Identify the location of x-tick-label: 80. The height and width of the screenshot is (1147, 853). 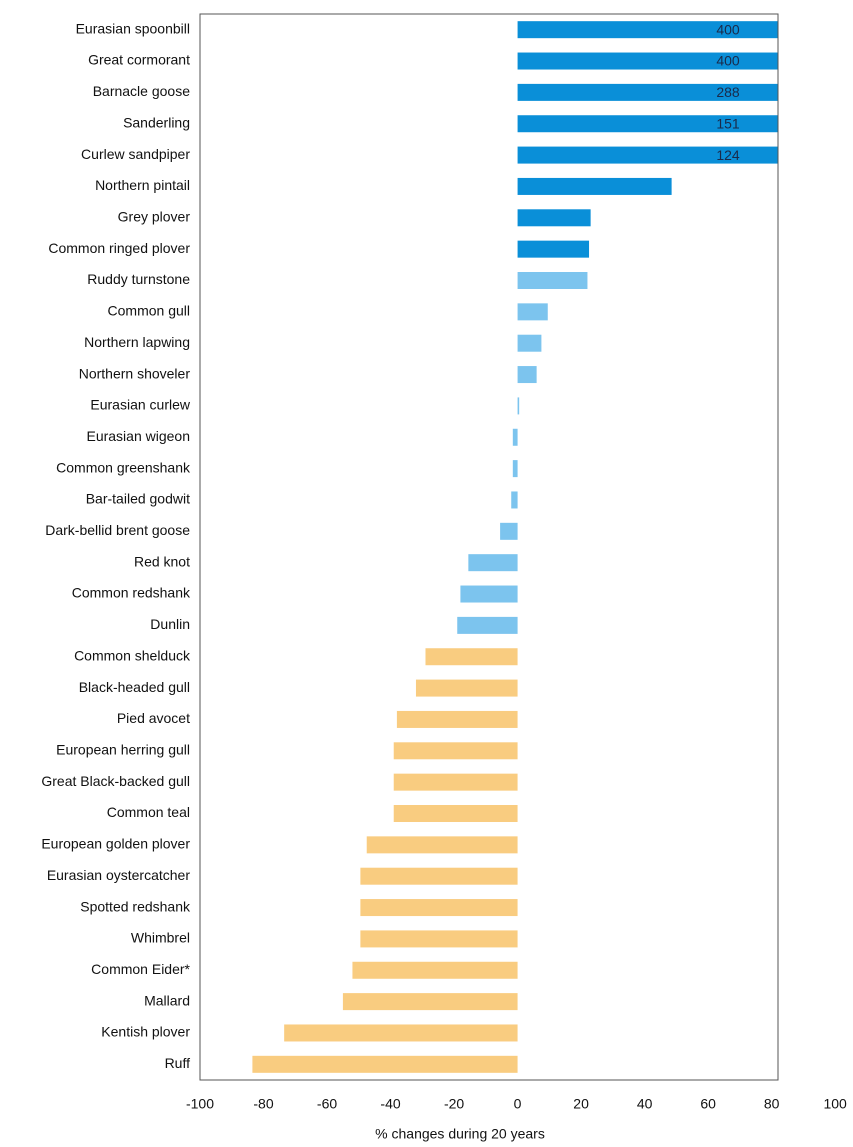
(772, 1104).